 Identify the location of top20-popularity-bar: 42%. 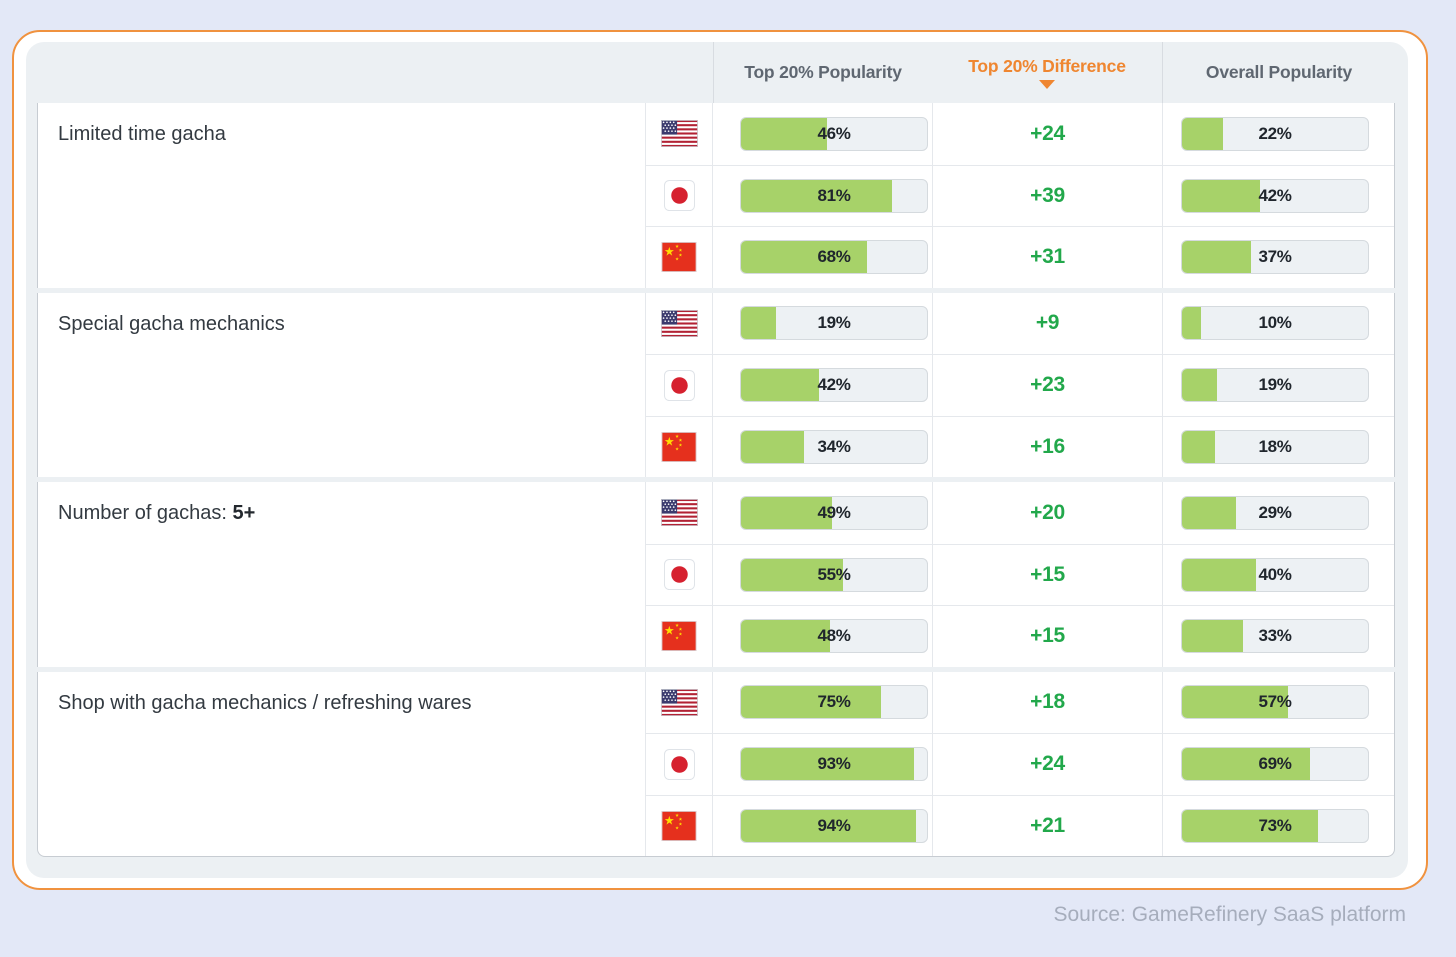
(834, 385).